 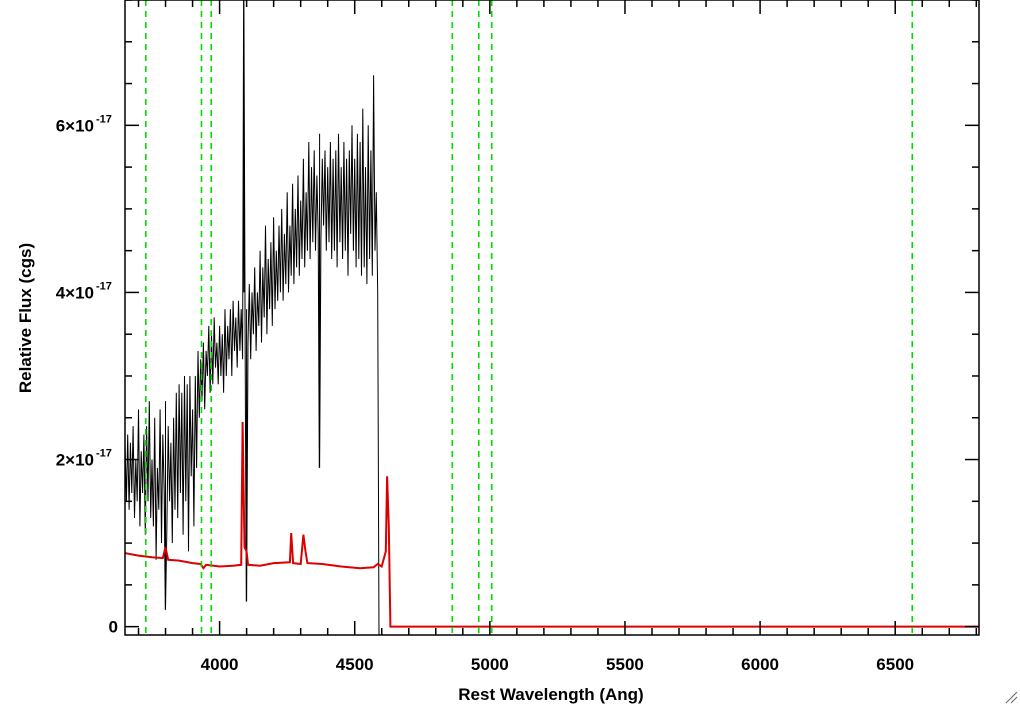 I want to click on x-axis-label: Rest Wavelength (Ang), so click(x=550, y=694).